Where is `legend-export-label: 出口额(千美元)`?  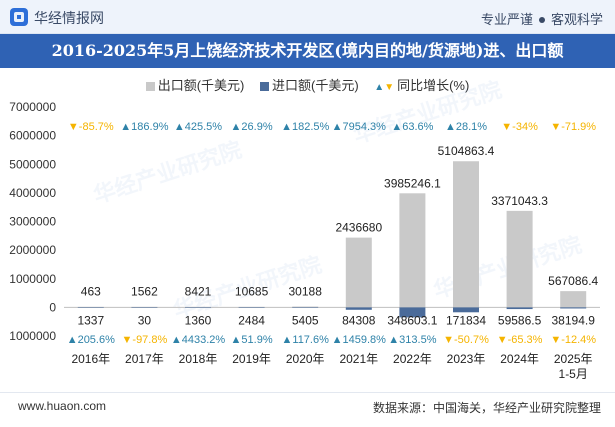
legend-export-label: 出口额(千美元) is located at coordinates (201, 85).